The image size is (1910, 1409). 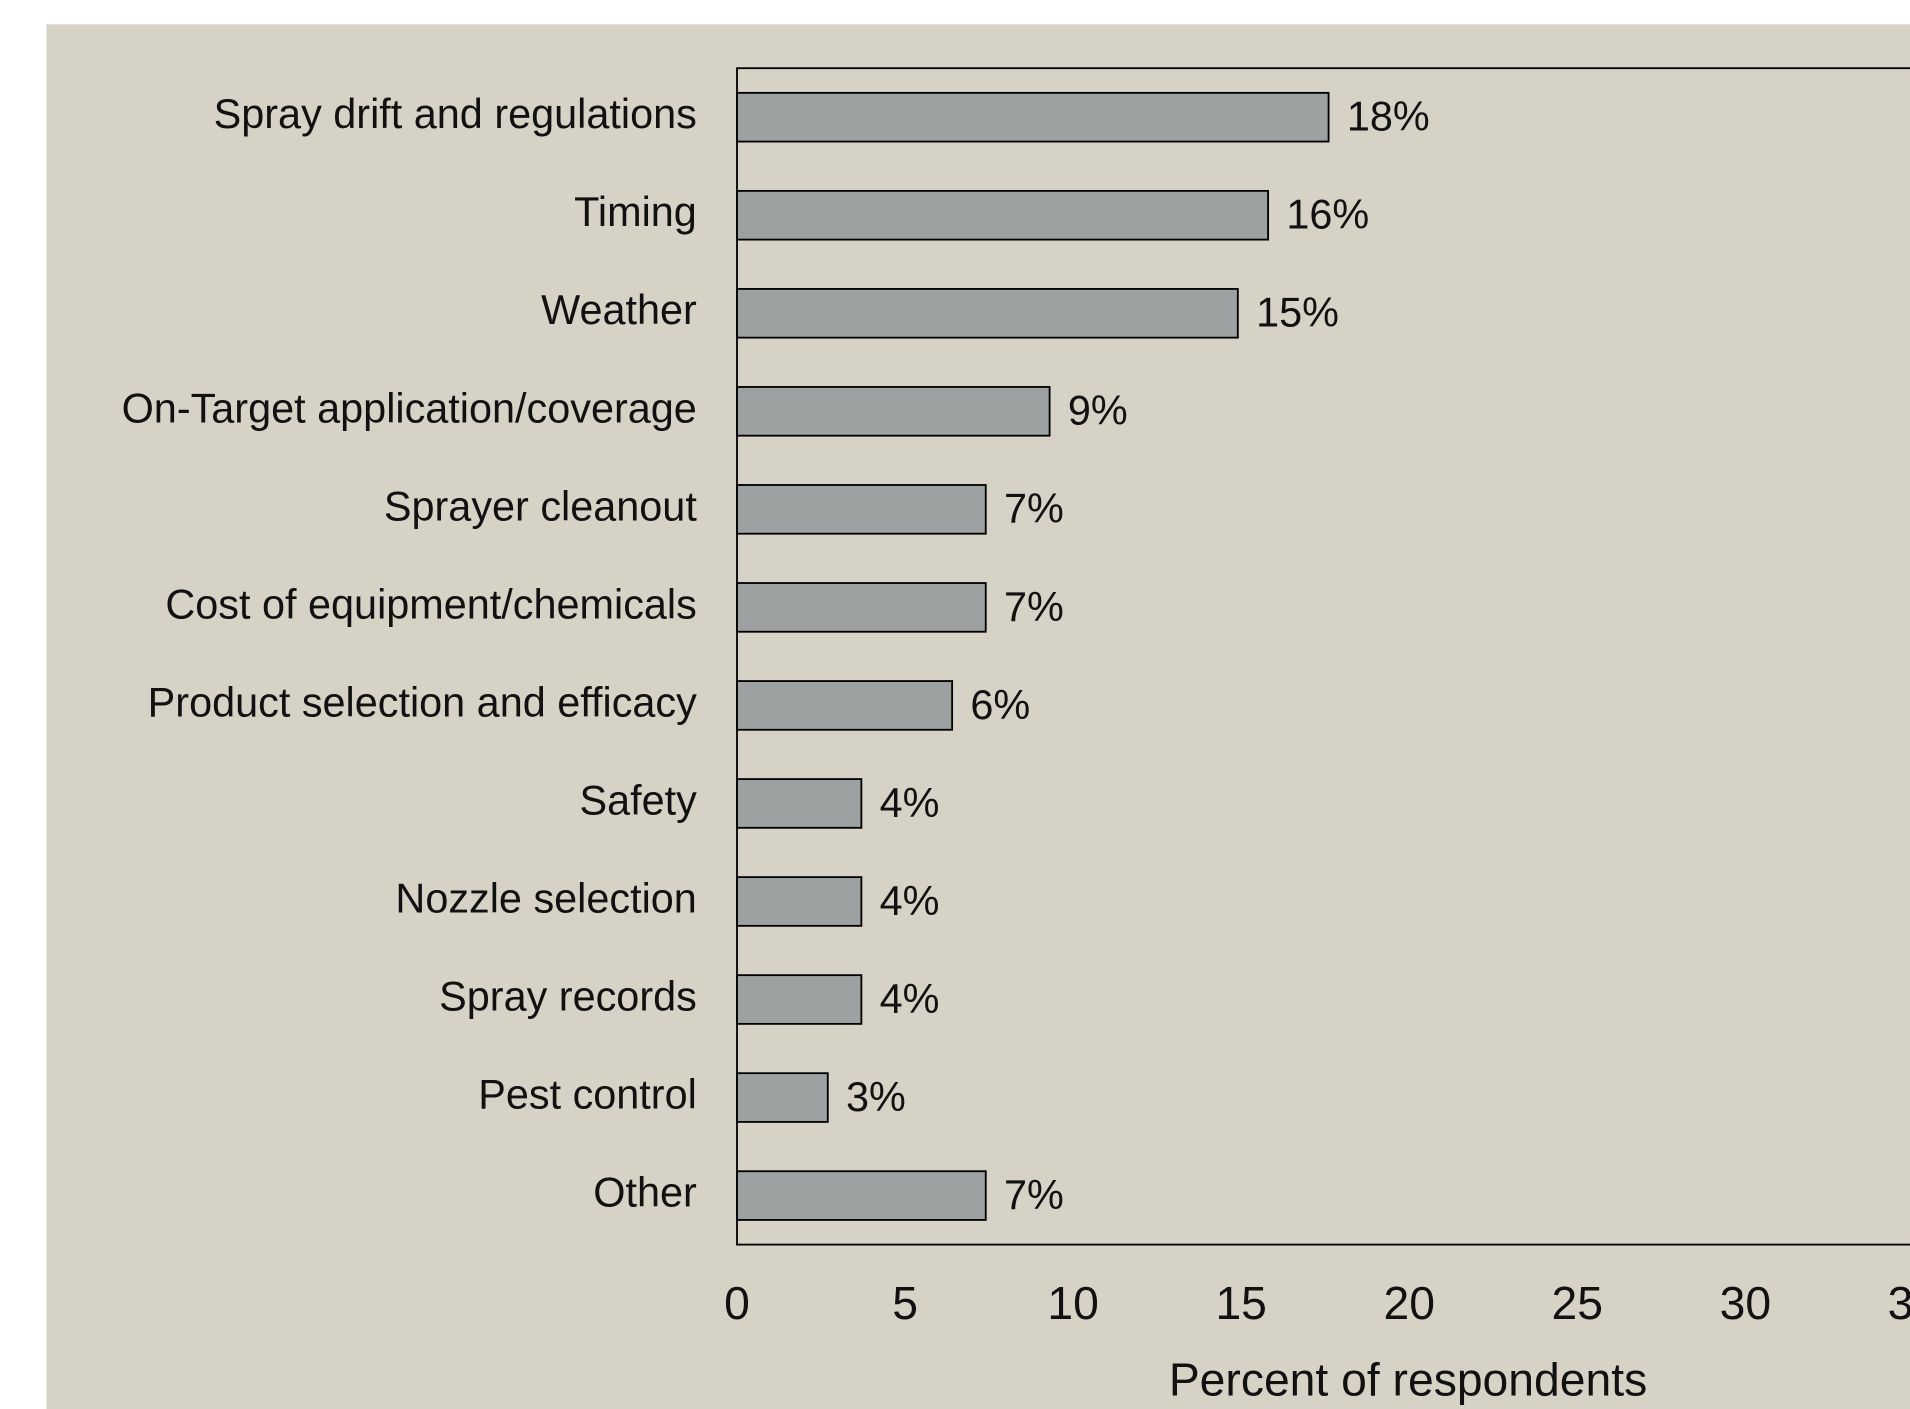 I want to click on y-tick-label: Spray records, so click(x=568, y=996).